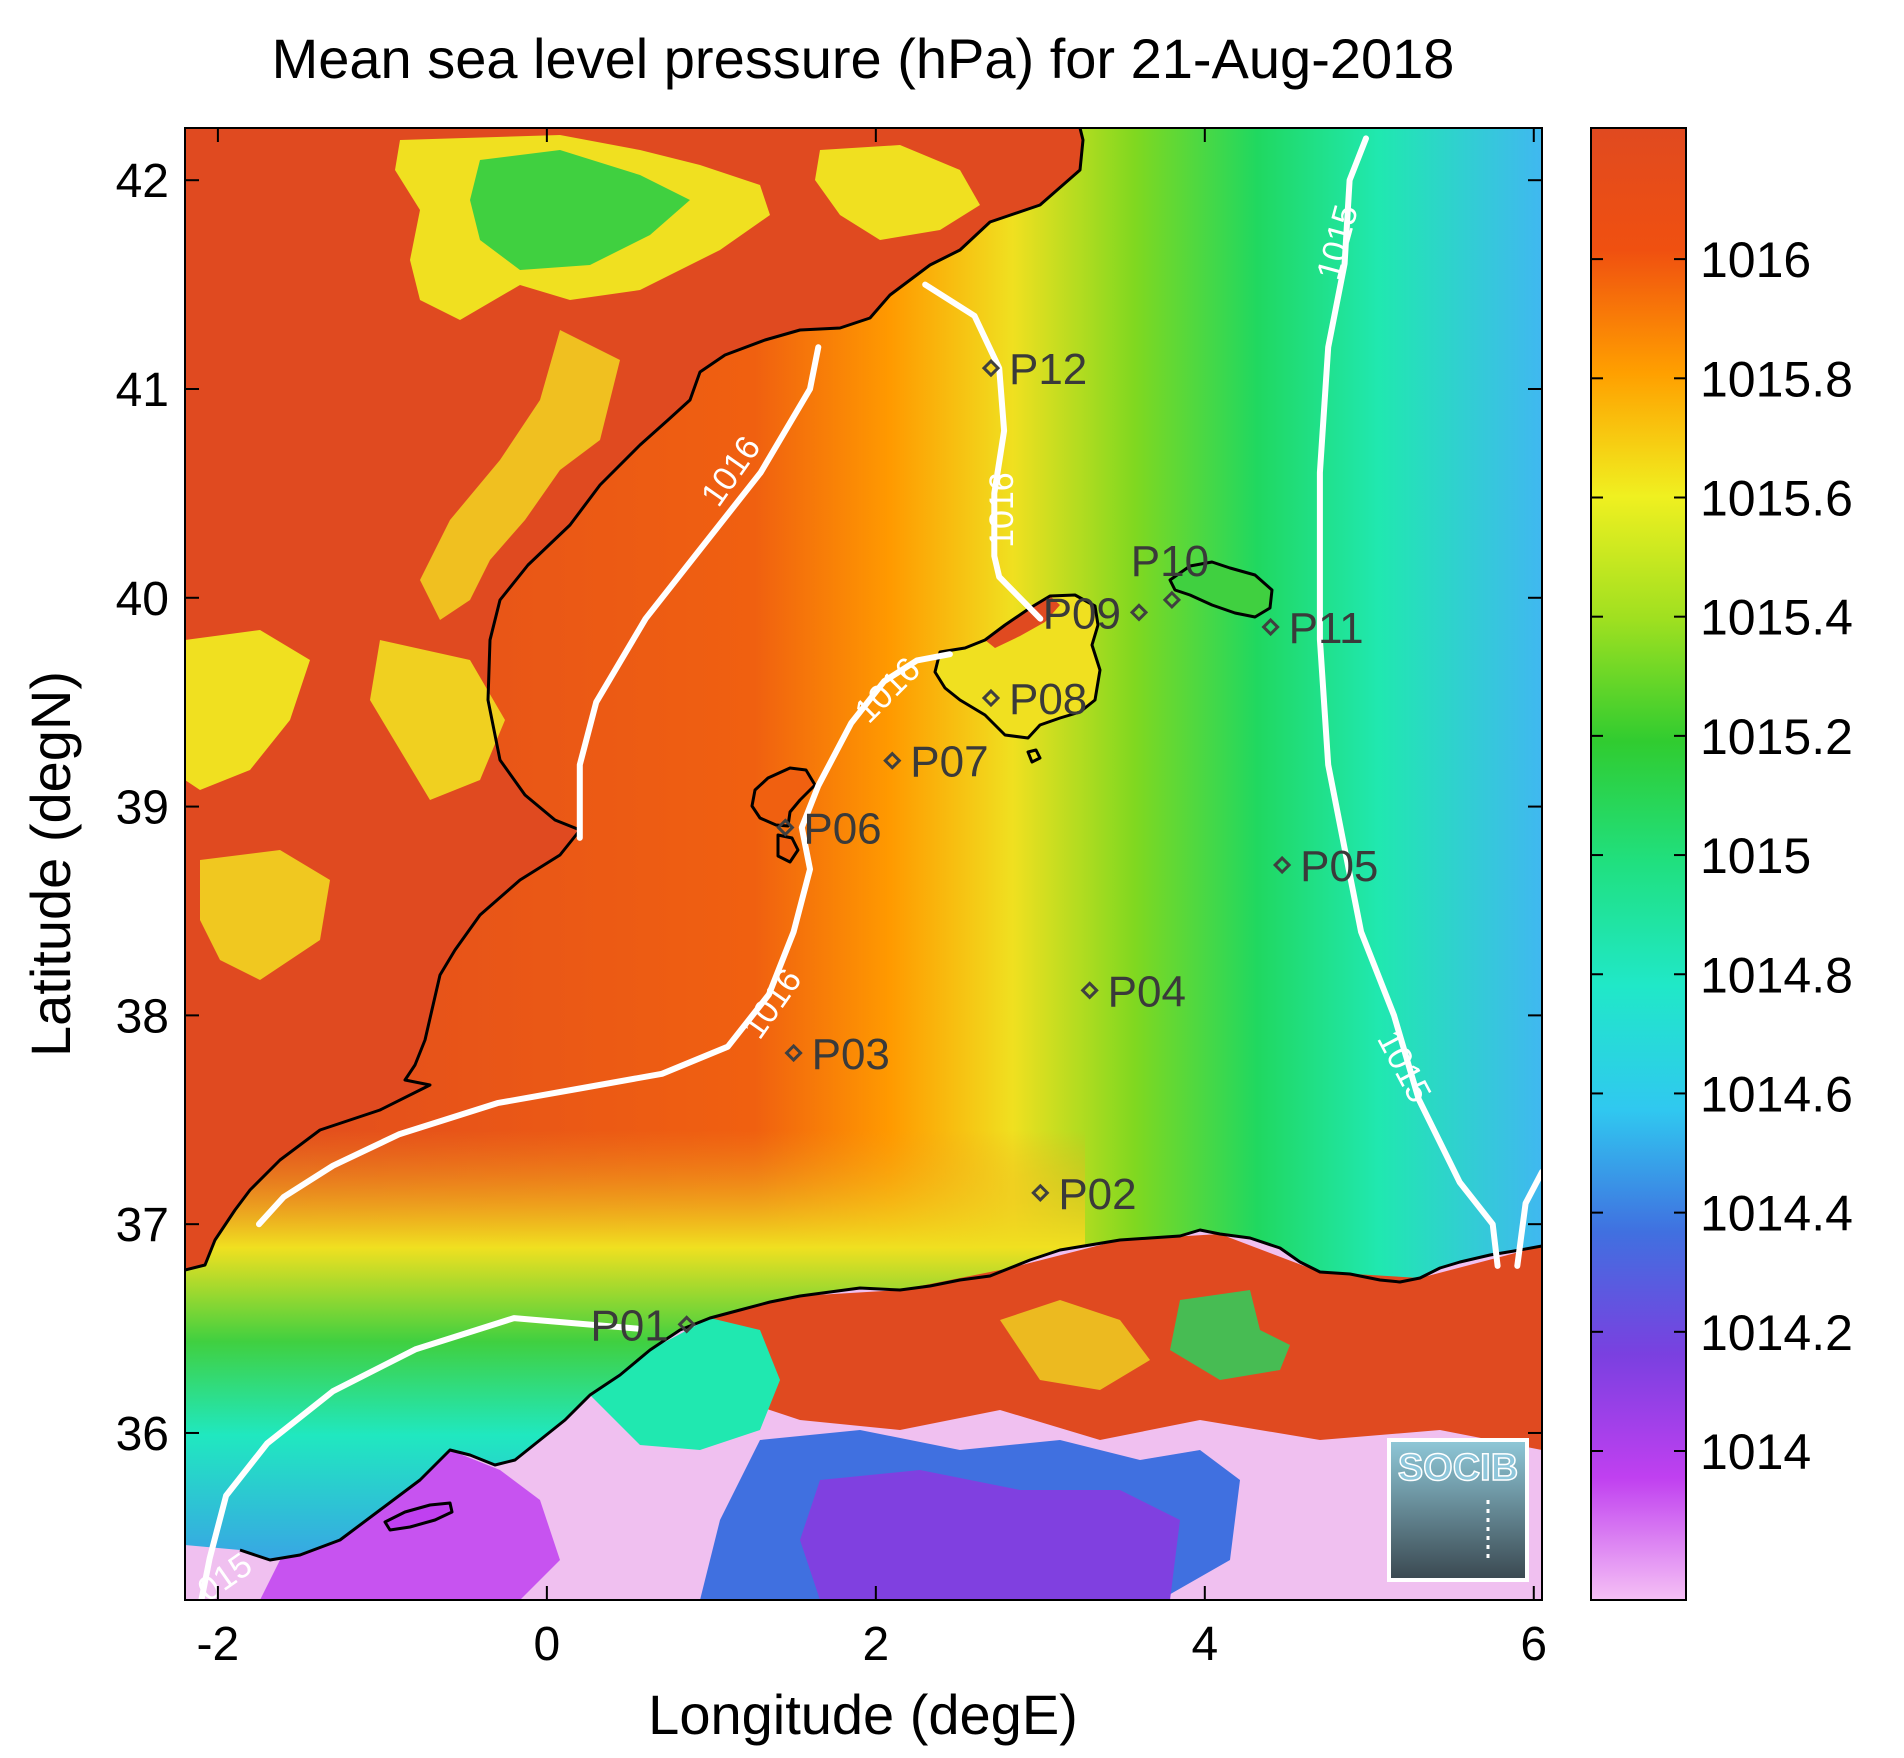 This screenshot has width=1904, height=1758. I want to click on station-marker-p08, so click(991, 698).